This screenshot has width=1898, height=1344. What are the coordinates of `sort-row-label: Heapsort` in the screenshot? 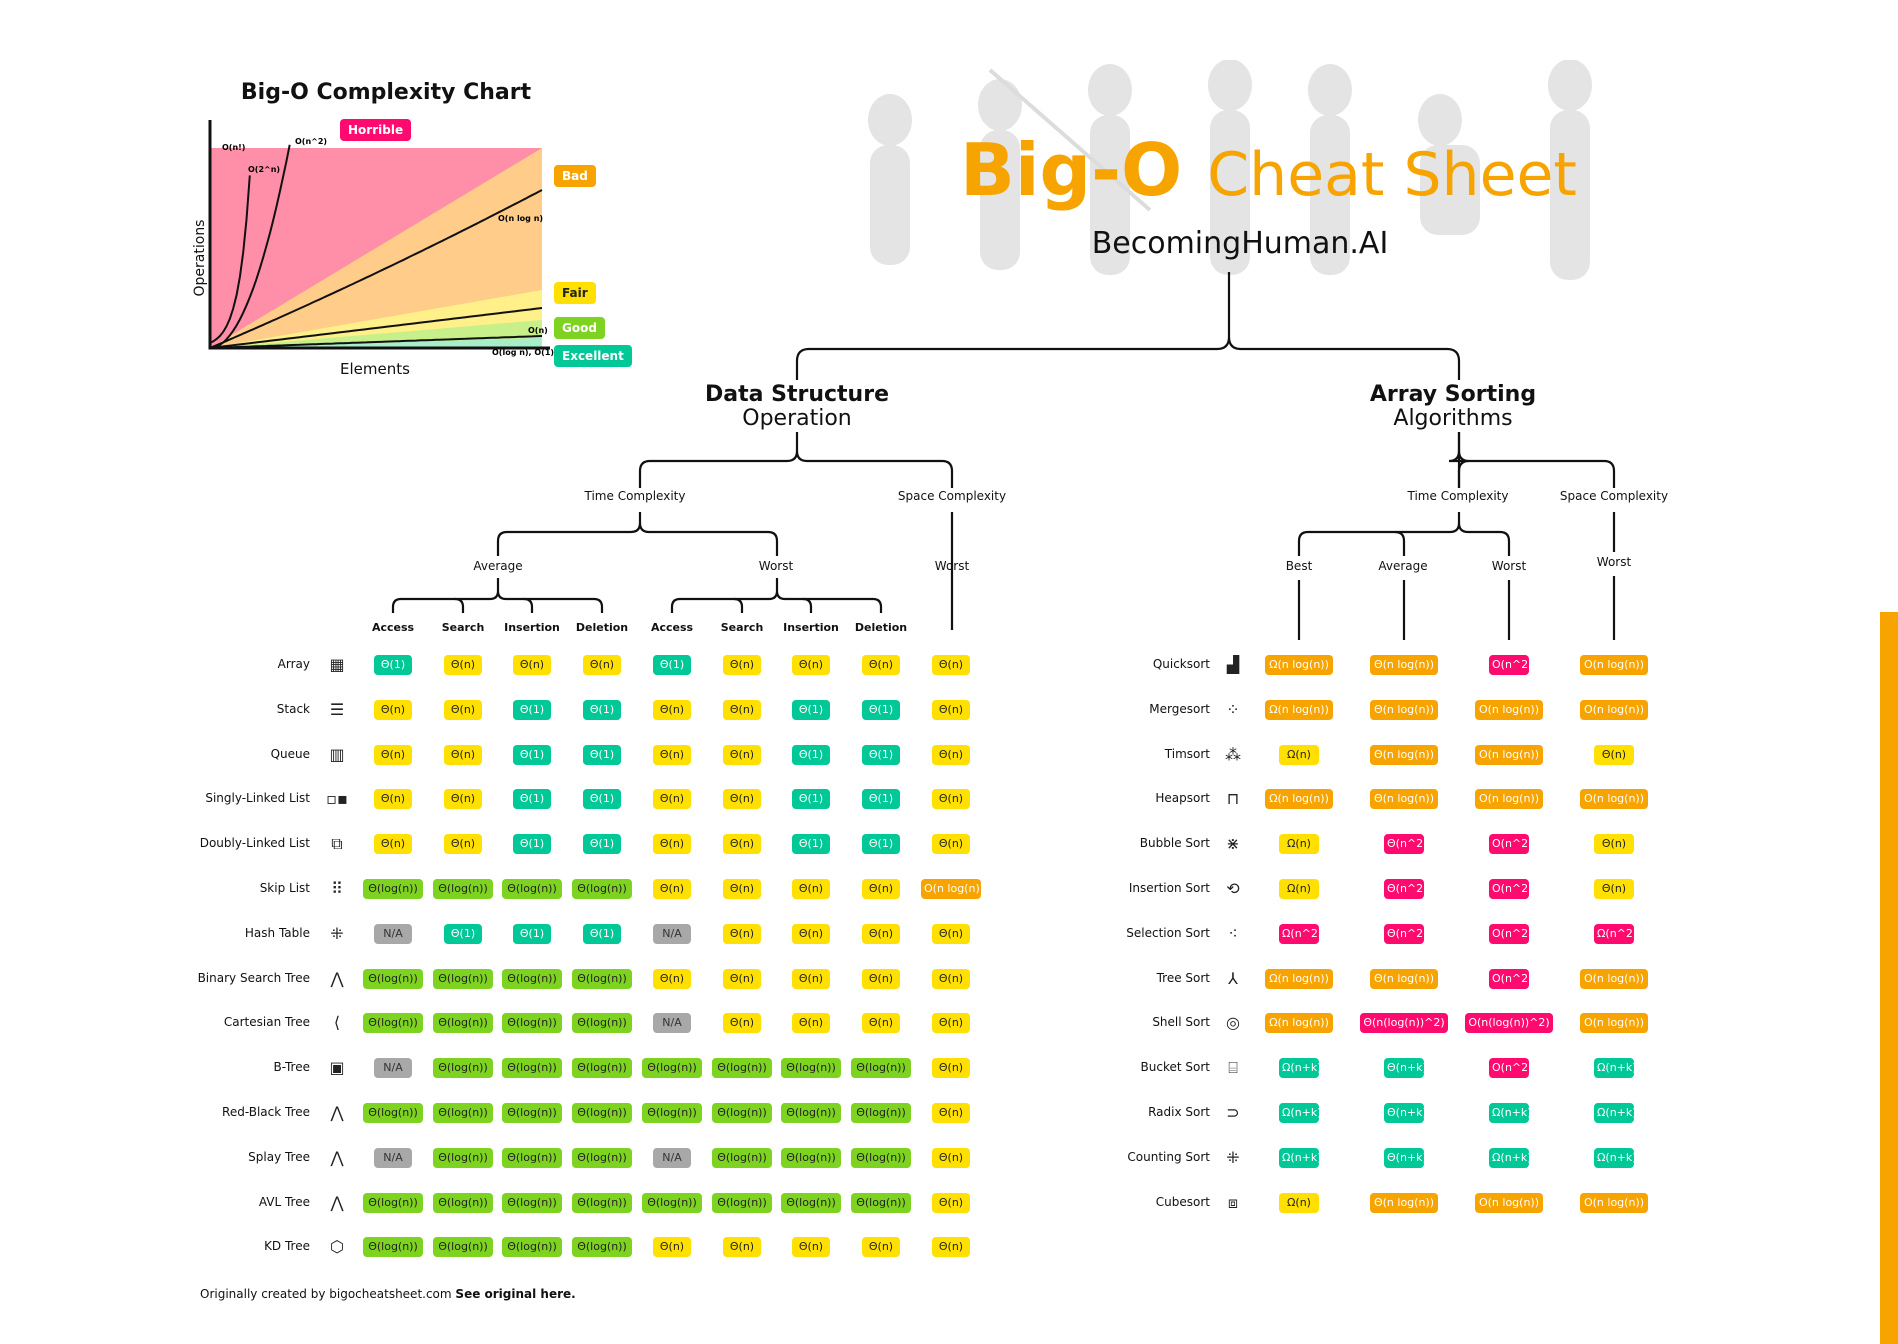 It's located at (1182, 798).